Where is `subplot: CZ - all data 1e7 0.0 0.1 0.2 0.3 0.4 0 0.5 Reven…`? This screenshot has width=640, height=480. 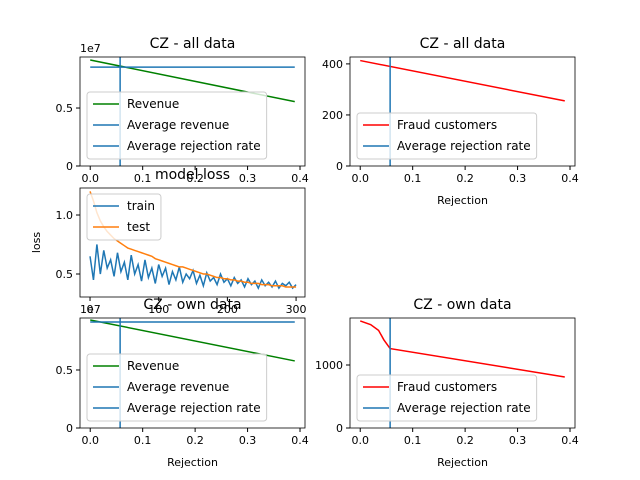 subplot: CZ - all data 1e7 0.0 0.1 0.2 0.3 0.4 0 0.5 Reven… is located at coordinates (182, 110).